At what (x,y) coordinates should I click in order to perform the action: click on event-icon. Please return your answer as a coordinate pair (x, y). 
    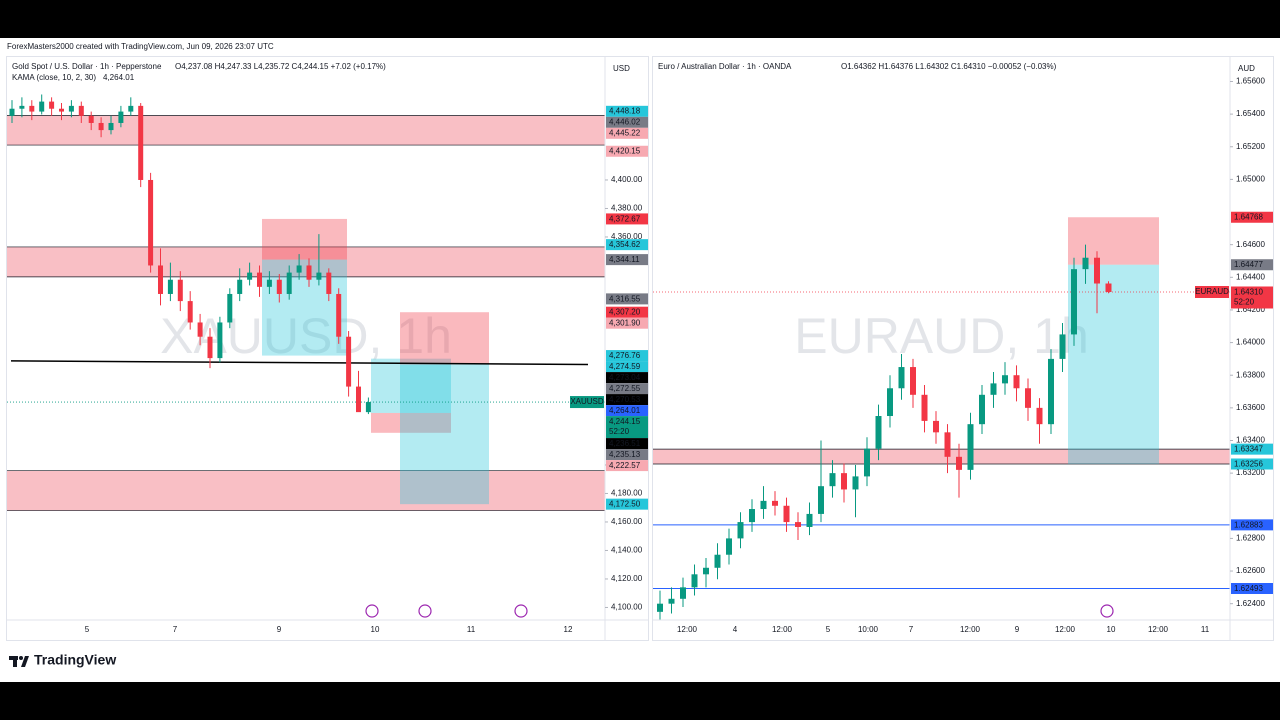
    Looking at the image, I should click on (372, 611).